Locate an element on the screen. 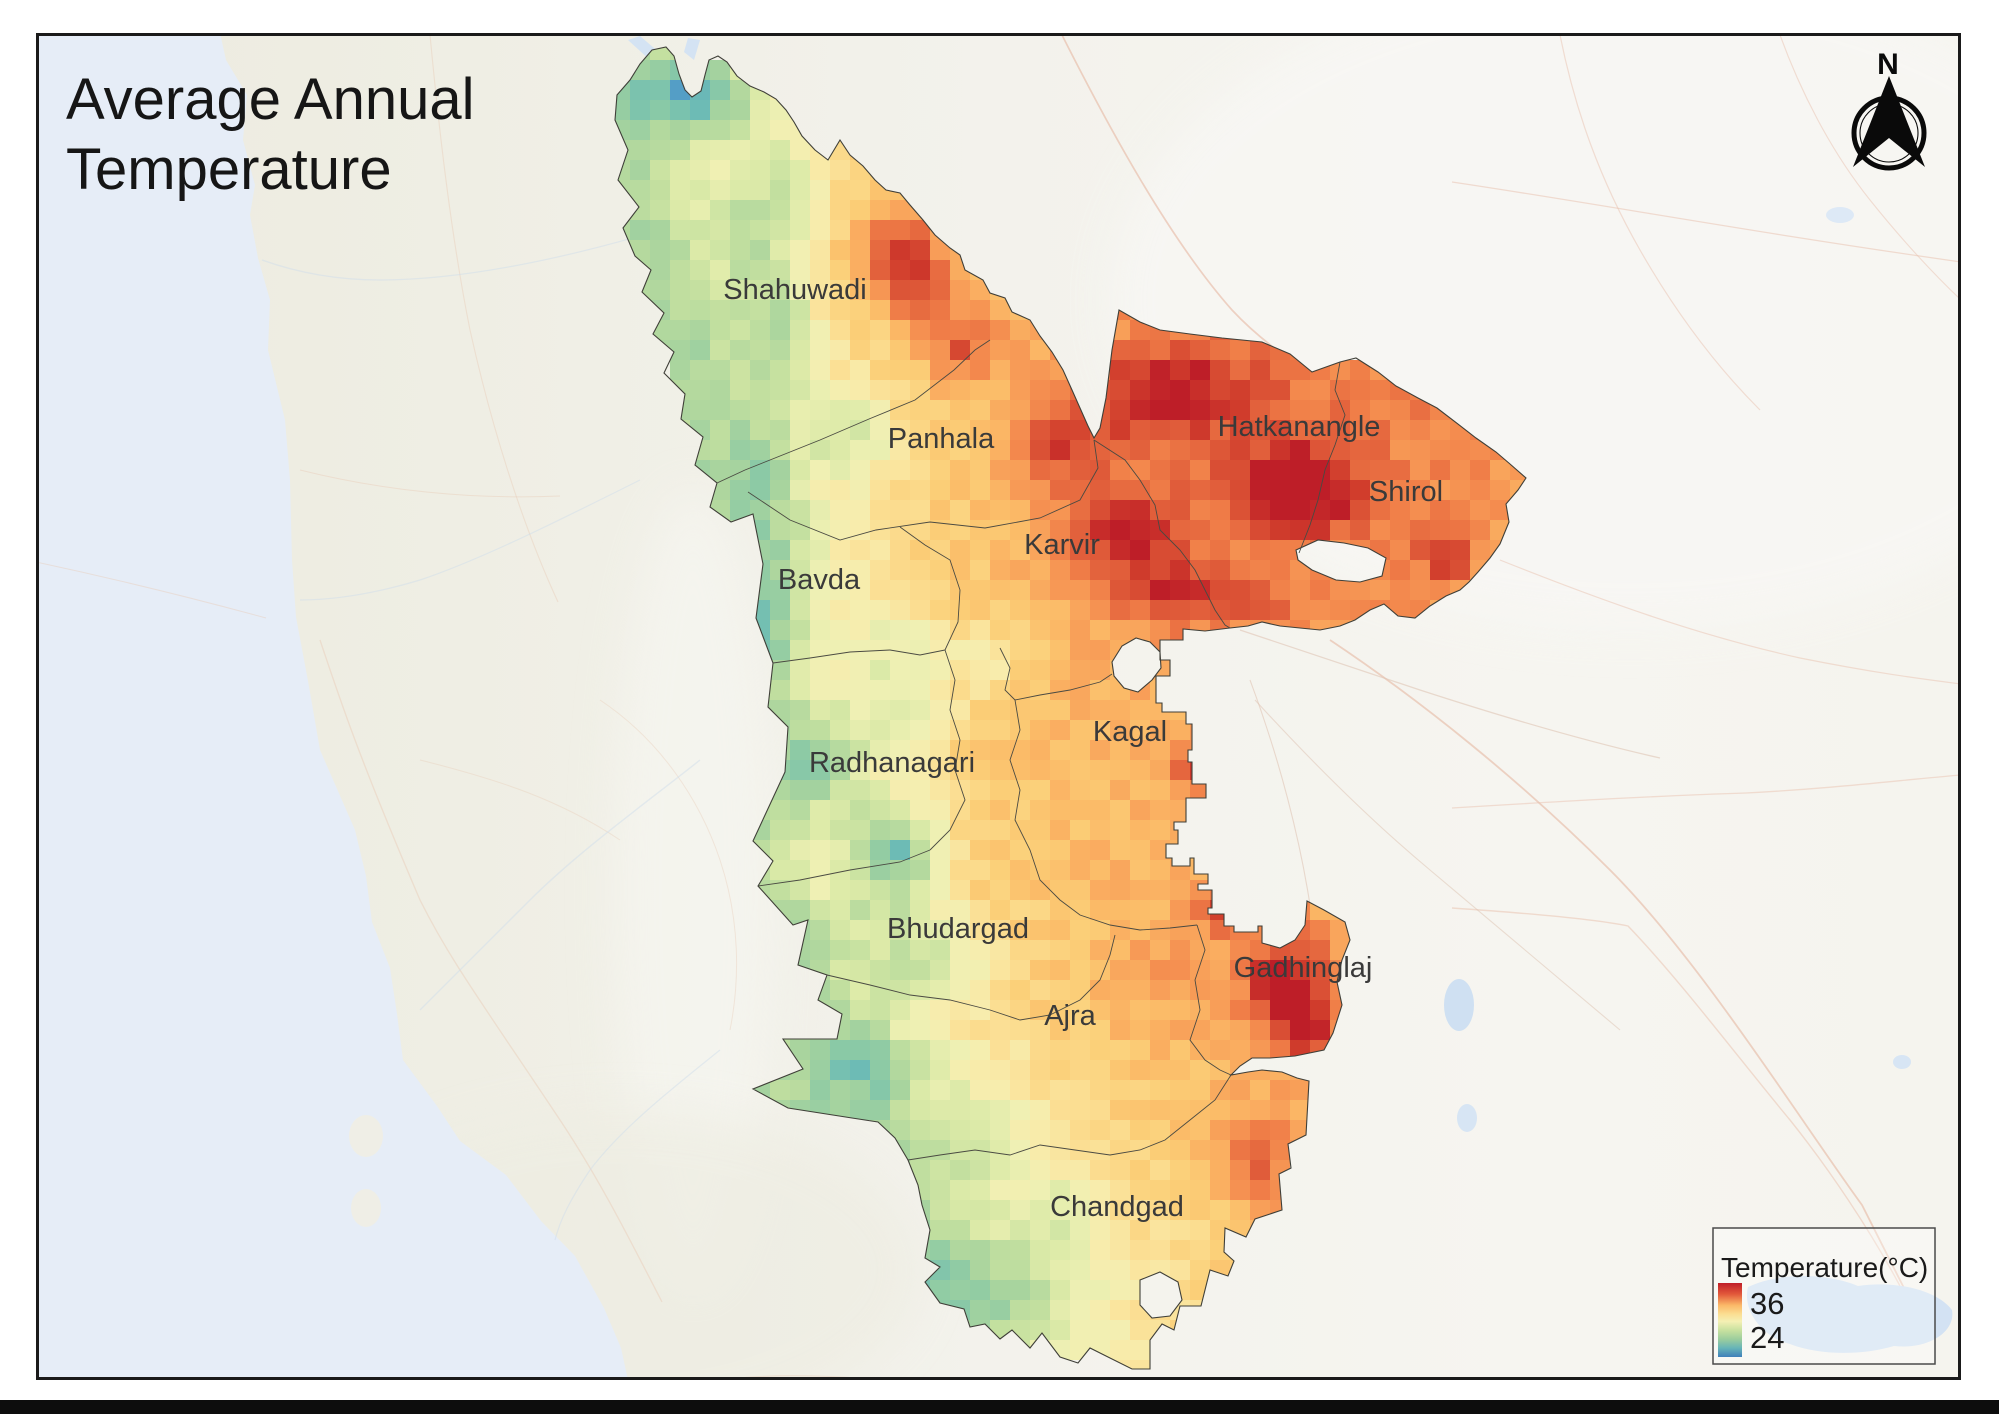 Image resolution: width=1999 pixels, height=1414 pixels. svg-text: 24 is located at coordinates (1767, 1337).